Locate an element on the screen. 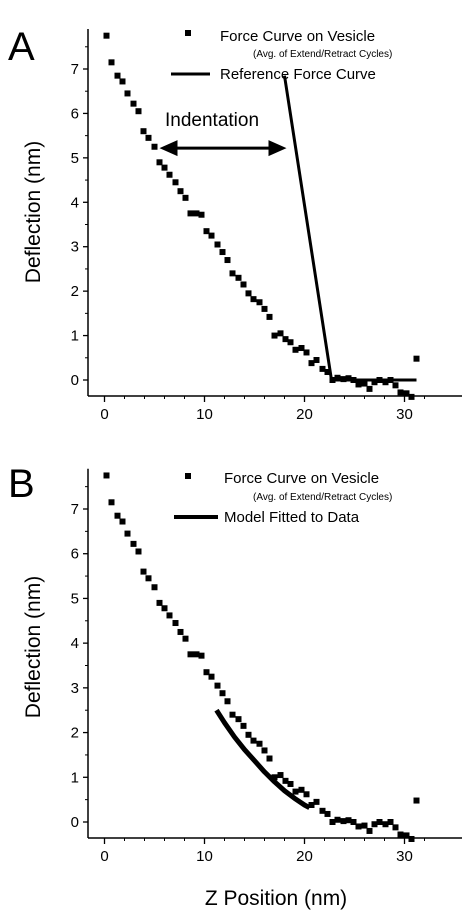 The image size is (465, 911). y-tick-label-b: 6 is located at coordinates (75, 554).